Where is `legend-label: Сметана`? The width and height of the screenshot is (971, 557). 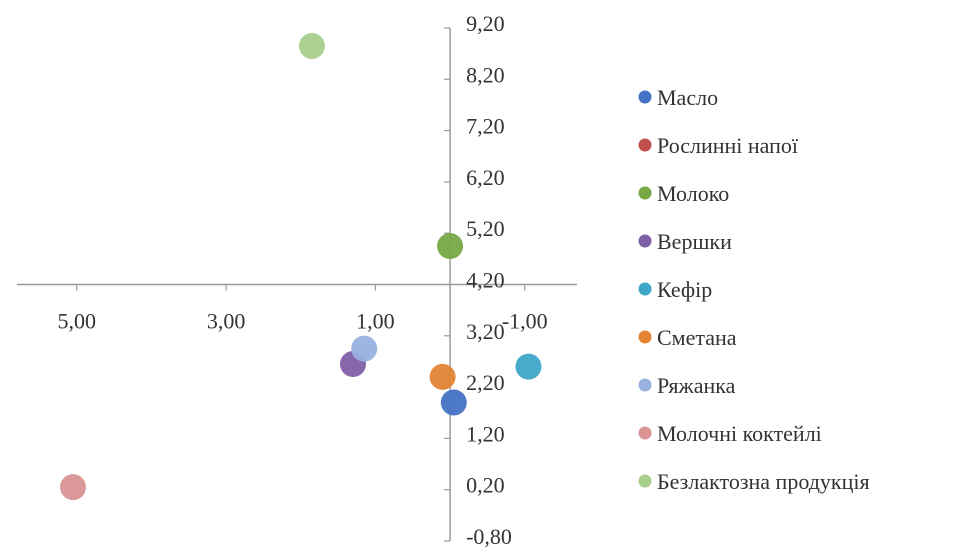 legend-label: Сметана is located at coordinates (697, 337).